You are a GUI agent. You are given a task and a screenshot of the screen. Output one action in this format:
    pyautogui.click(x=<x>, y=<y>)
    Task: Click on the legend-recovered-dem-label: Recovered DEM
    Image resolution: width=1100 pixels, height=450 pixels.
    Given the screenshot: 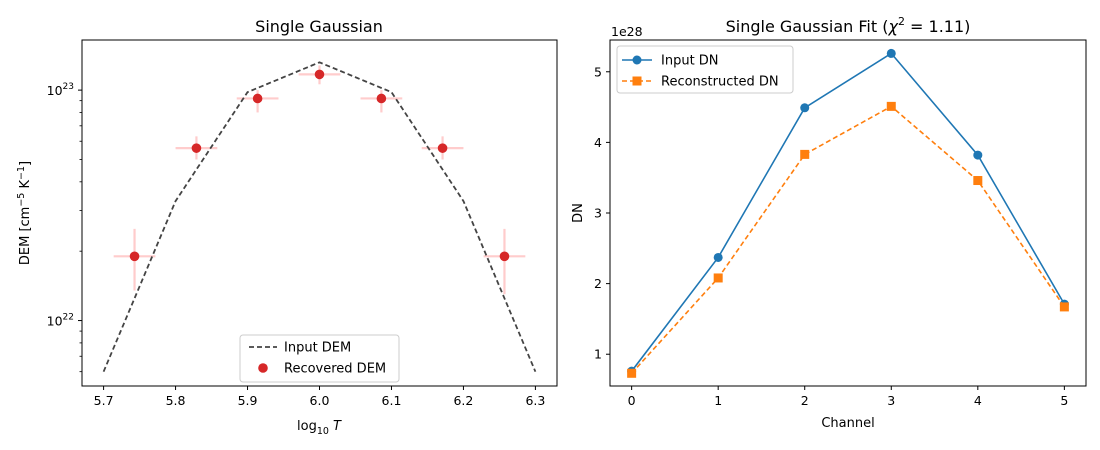 What is the action you would take?
    pyautogui.click(x=335, y=369)
    